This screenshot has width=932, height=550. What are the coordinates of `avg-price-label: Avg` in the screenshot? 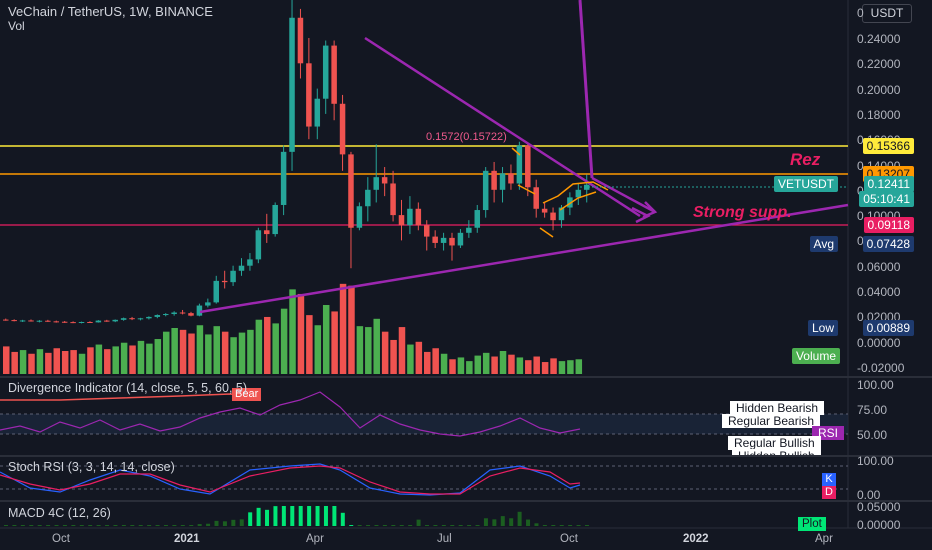 It's located at (823, 244).